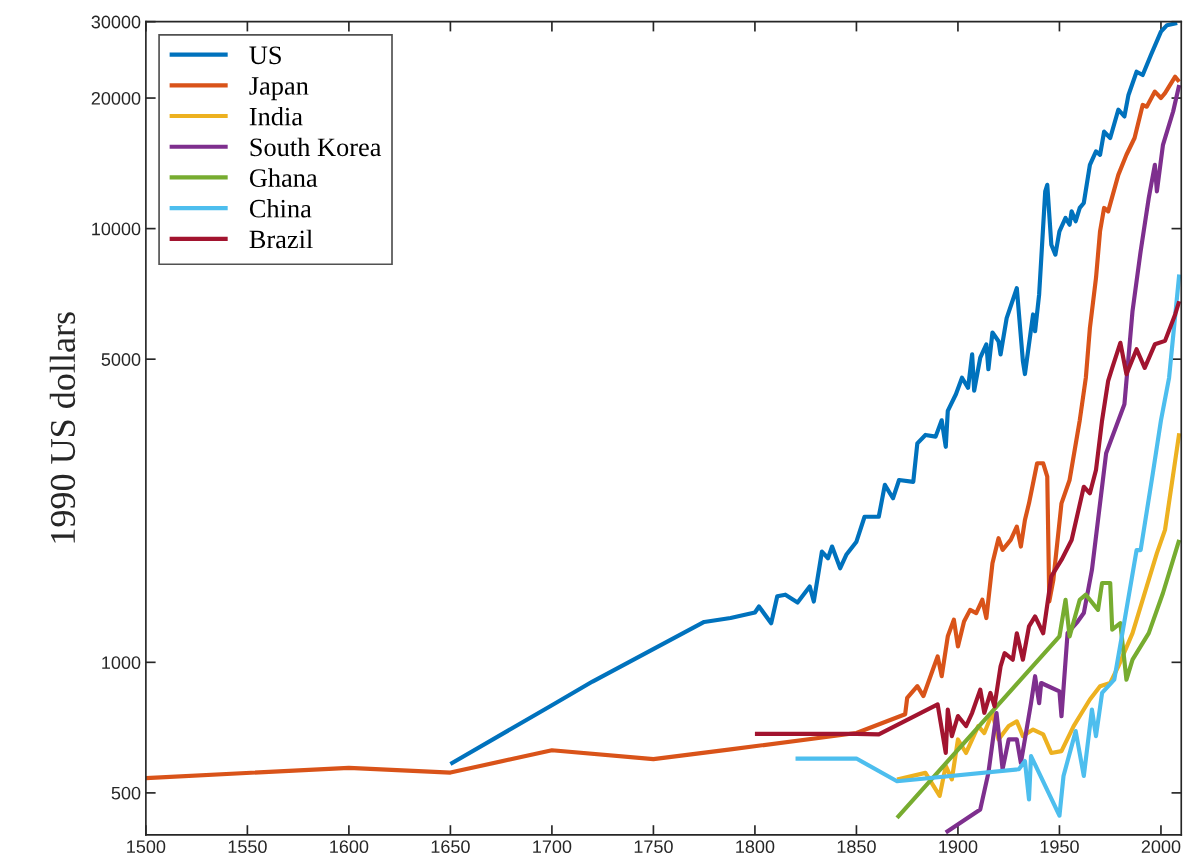  I want to click on y-tick-label: 500, so click(126, 793).